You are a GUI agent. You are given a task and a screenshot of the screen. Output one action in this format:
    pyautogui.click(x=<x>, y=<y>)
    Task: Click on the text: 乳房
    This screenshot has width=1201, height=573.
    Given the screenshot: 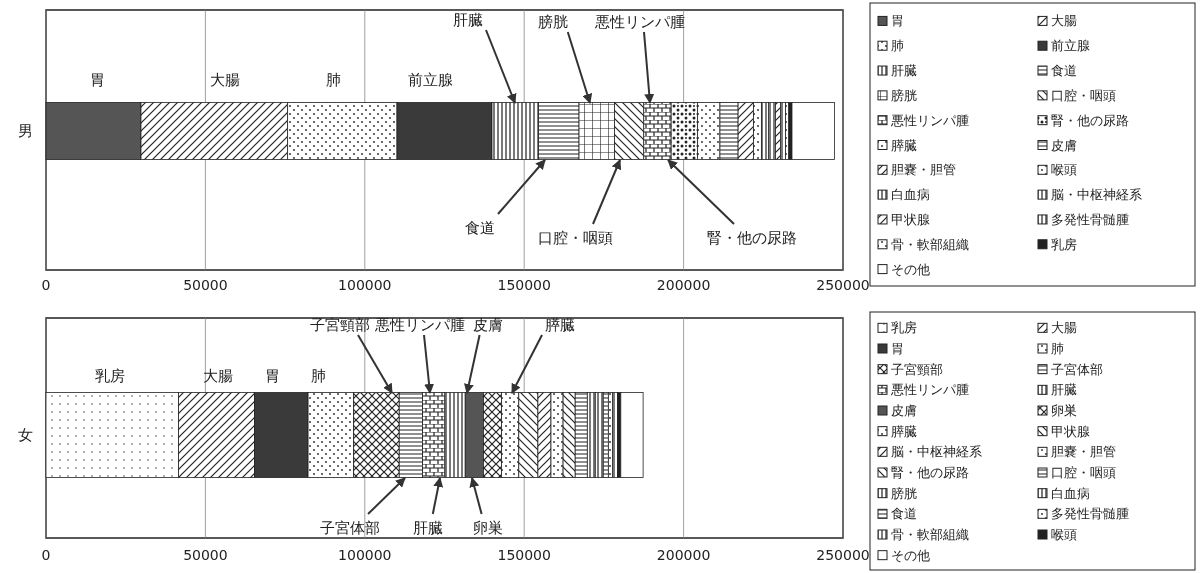 What is the action you would take?
    pyautogui.click(x=110, y=376)
    